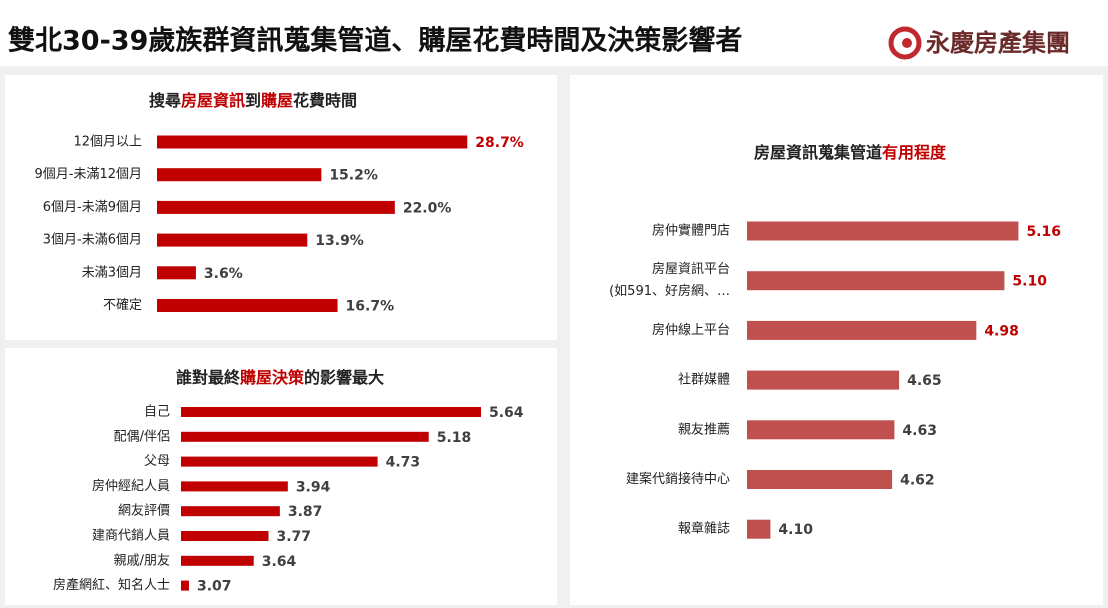  Describe the element at coordinates (88, 174) in the screenshot. I see `category-label: 9個月-未滿12個月` at that location.